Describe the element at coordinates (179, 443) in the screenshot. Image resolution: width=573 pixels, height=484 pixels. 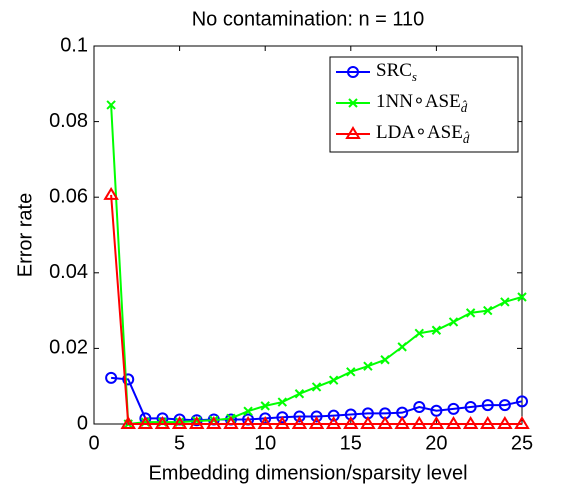
I see `x-tick-label: 5` at that location.